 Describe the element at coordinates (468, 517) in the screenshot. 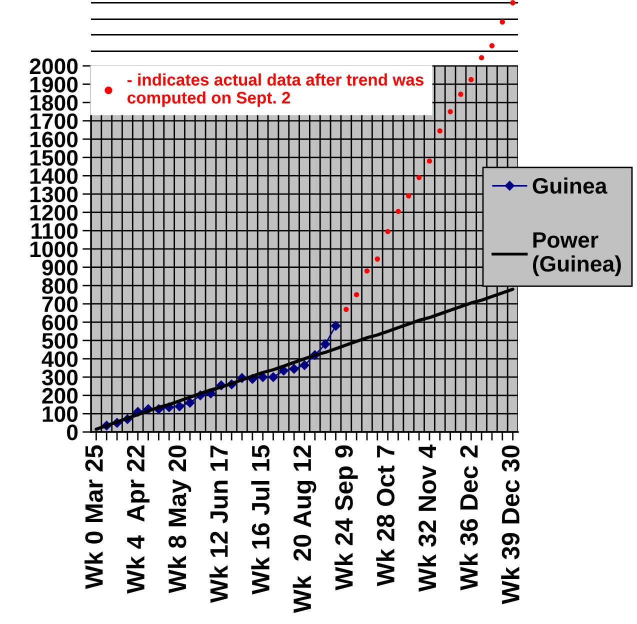

I see `x-tick-label: Wk 36 Dec 2` at that location.